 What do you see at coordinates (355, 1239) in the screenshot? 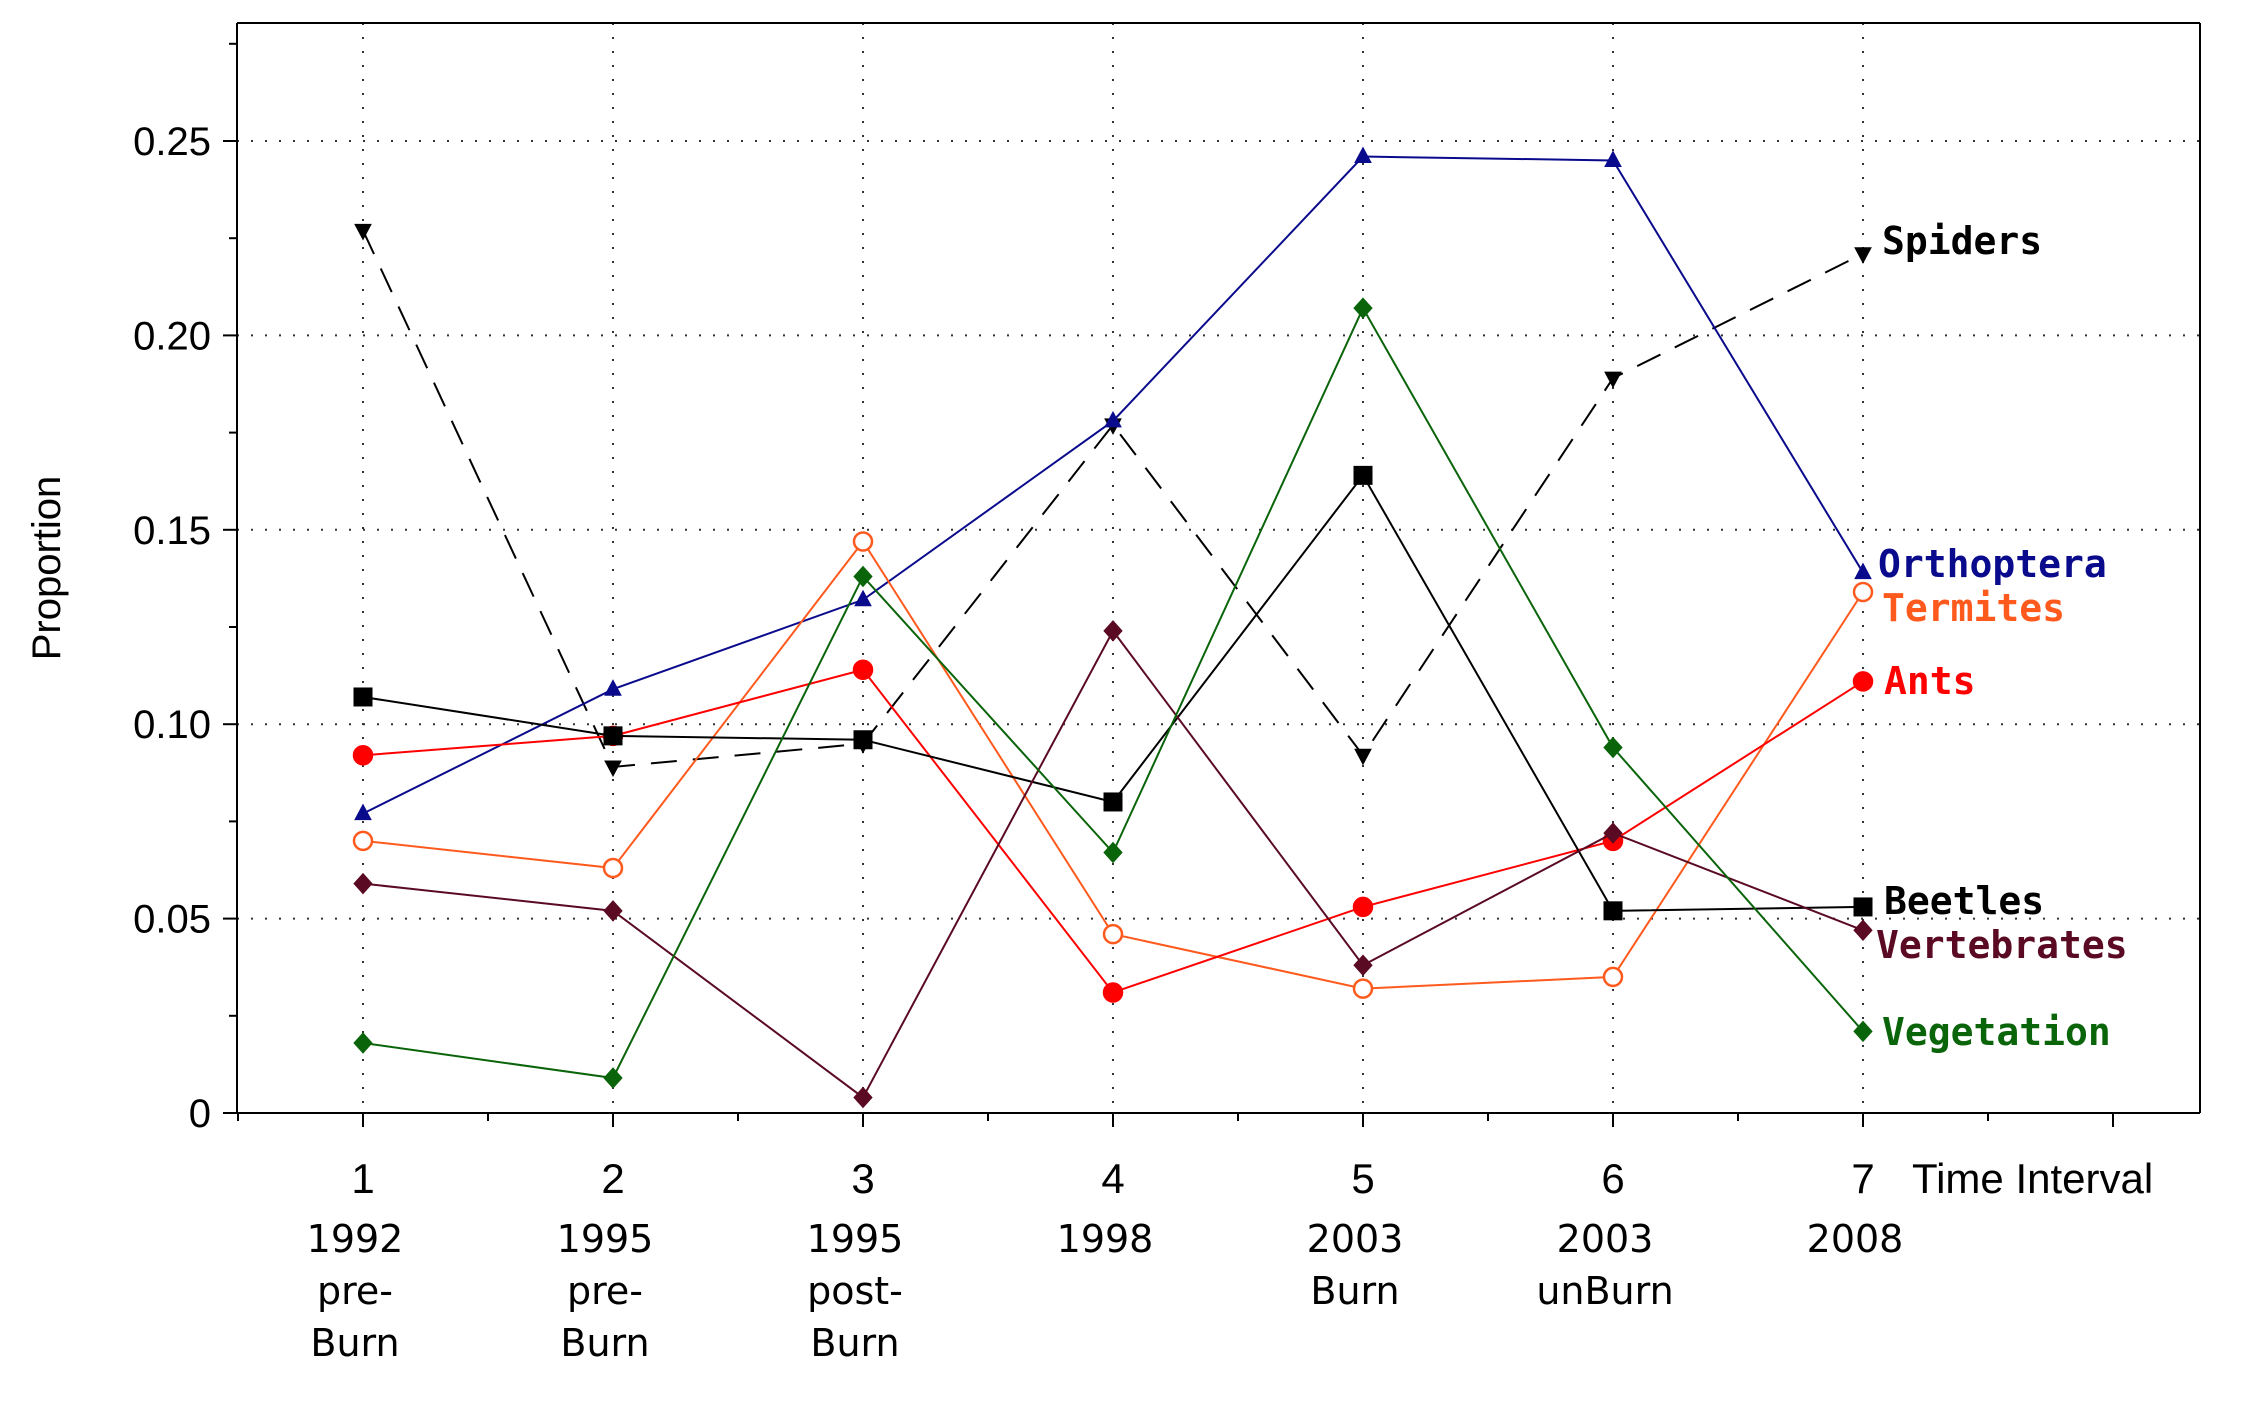
I see `category-label: 1992` at bounding box center [355, 1239].